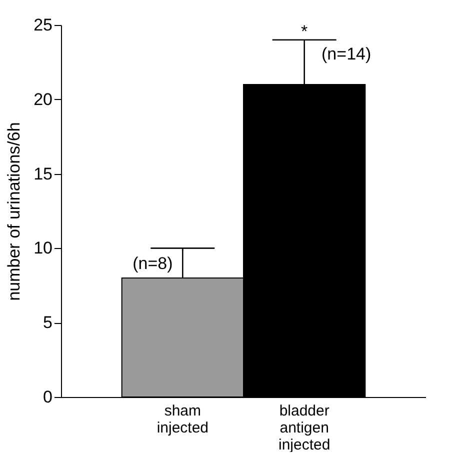 The width and height of the screenshot is (455, 467). I want to click on y-tick-label: 0, so click(47, 397).